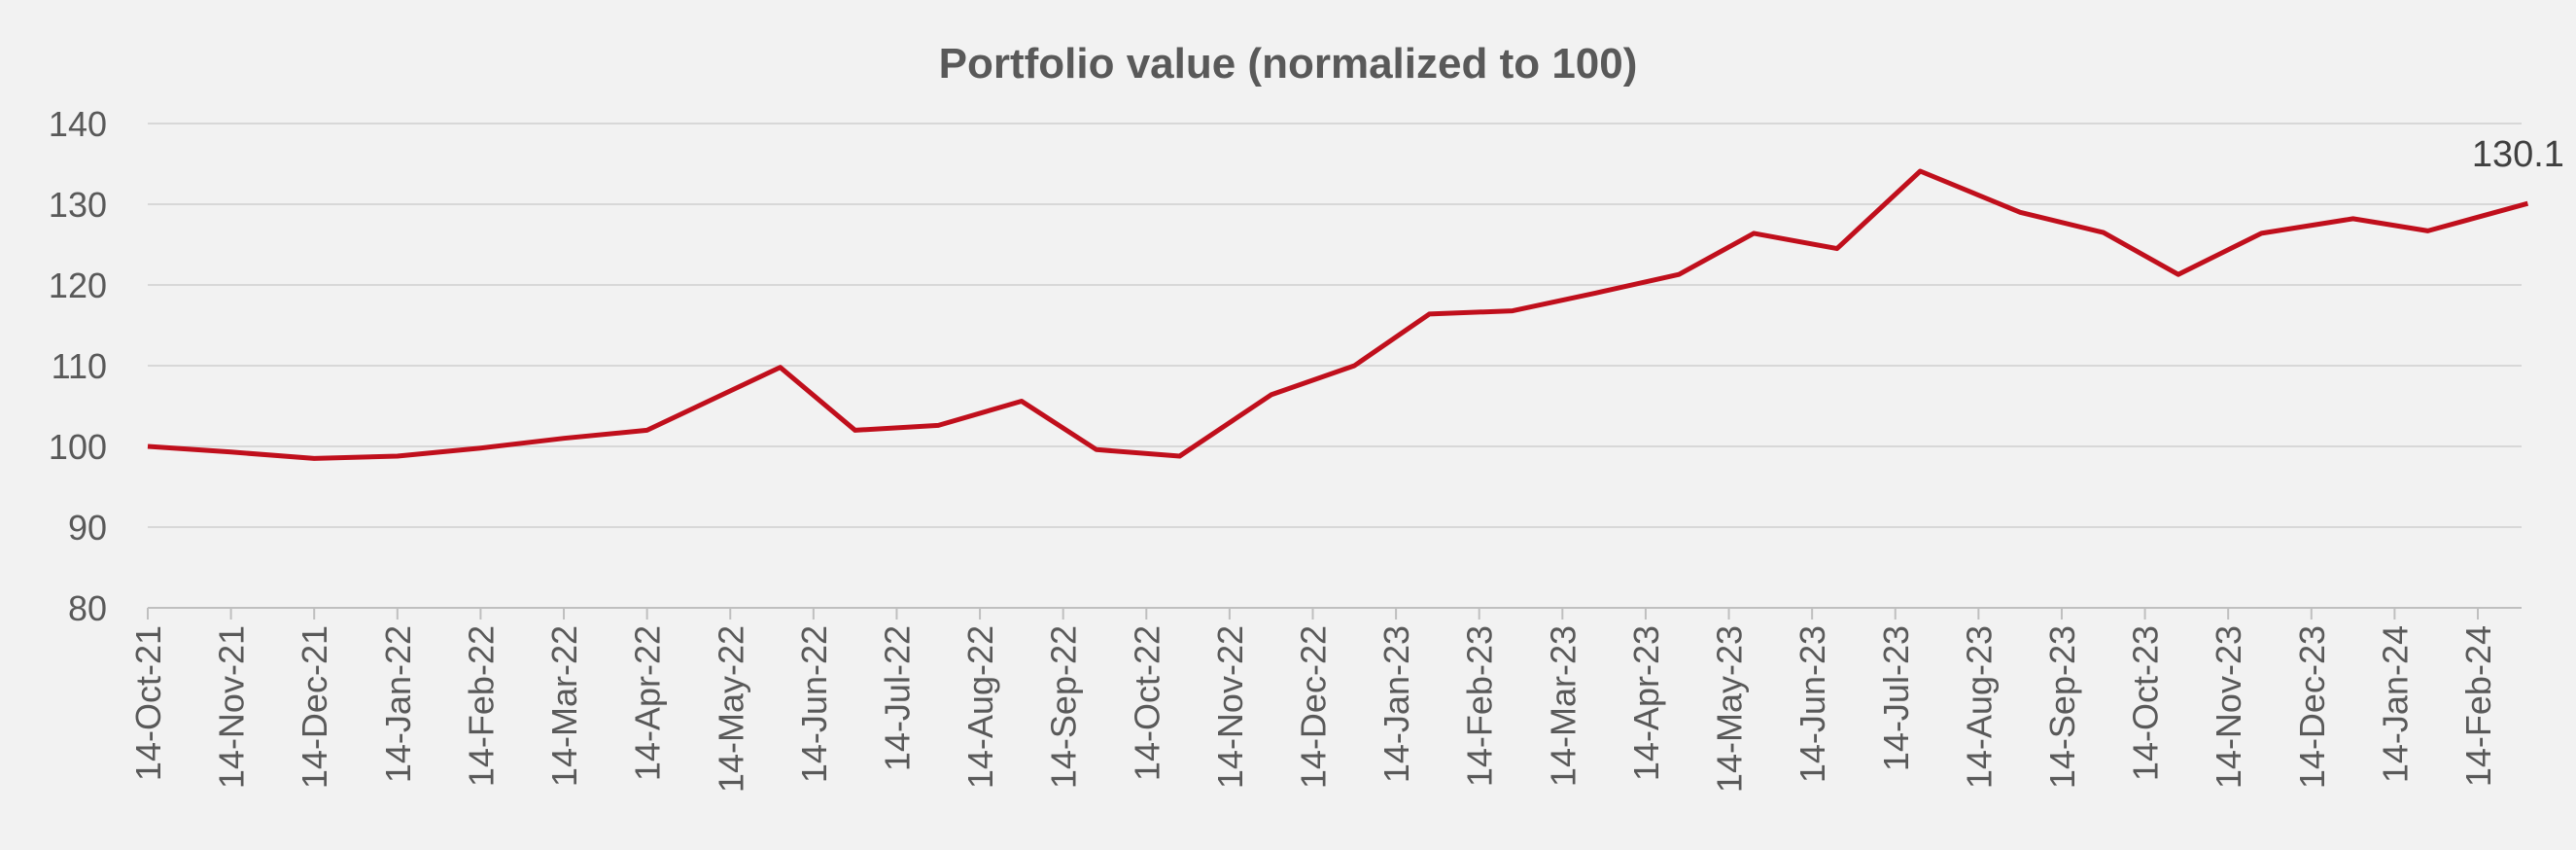 The height and width of the screenshot is (850, 2576). I want to click on x-tick-label: 14-Feb-24, so click(2478, 706).